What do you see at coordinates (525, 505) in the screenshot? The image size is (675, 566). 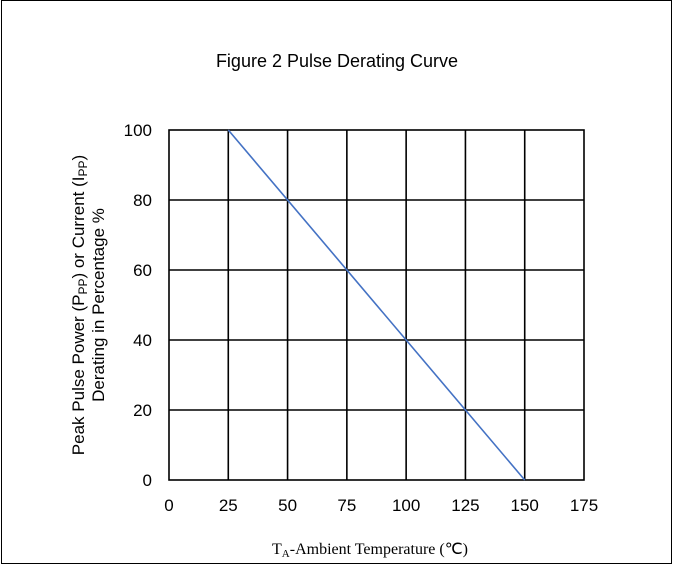 I see `x-tick-label: 150` at bounding box center [525, 505].